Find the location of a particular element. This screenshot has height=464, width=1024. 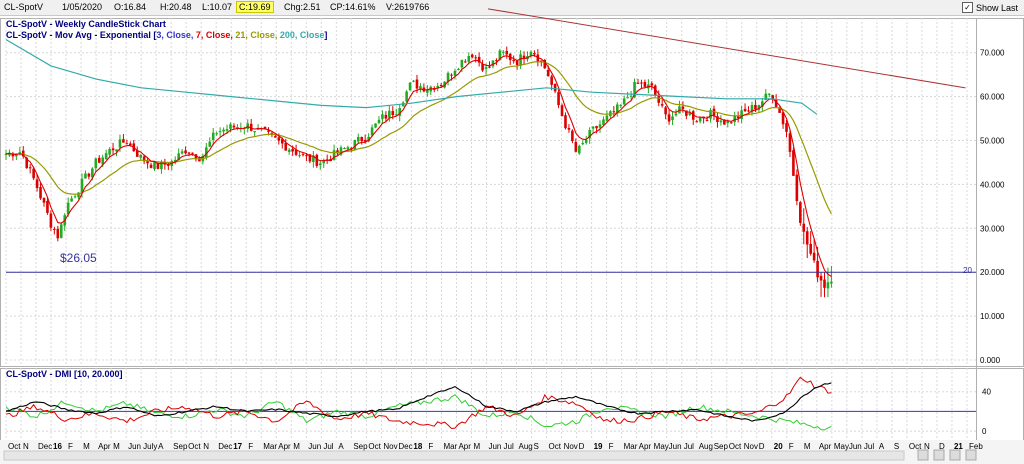

y-tick-label: 10.000 is located at coordinates (992, 316).